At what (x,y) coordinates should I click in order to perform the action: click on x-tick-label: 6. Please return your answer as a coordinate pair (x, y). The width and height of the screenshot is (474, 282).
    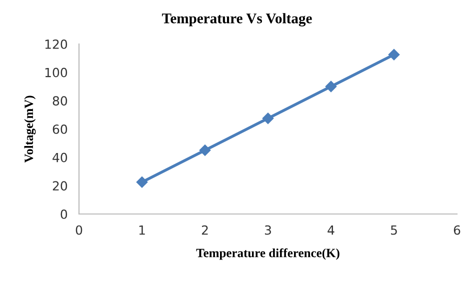
    Looking at the image, I should click on (457, 230).